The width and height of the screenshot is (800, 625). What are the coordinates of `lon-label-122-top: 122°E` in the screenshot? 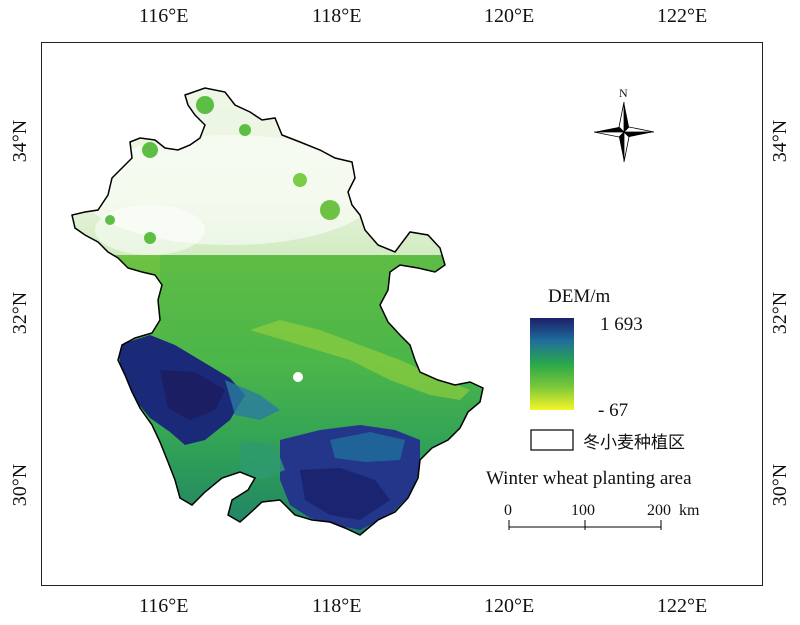 It's located at (682, 16).